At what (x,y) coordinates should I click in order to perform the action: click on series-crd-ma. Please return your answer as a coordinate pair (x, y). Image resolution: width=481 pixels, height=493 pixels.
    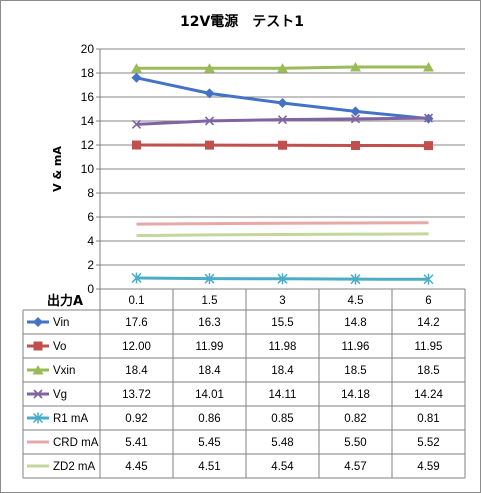
    Looking at the image, I should click on (282, 223).